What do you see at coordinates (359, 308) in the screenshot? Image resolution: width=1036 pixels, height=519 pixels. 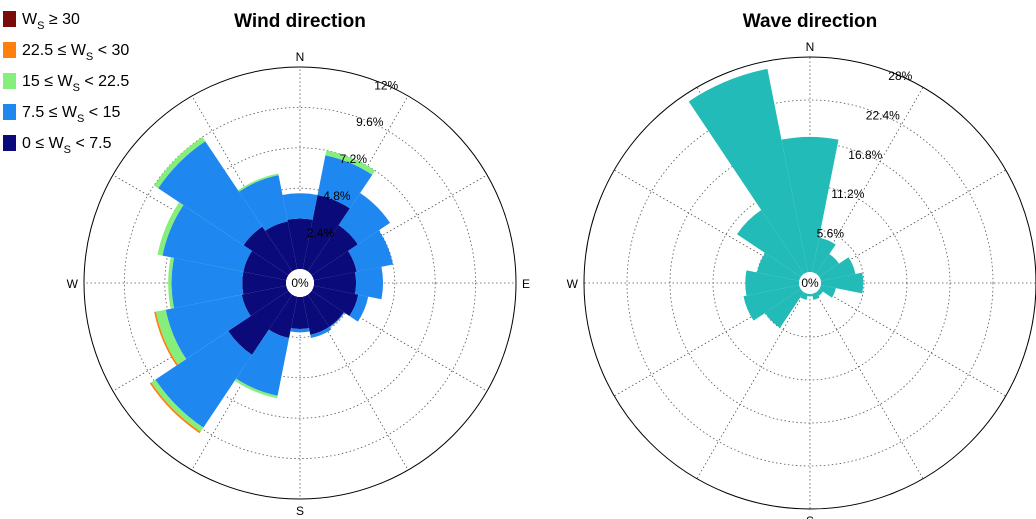 I see `wind-bar-ese-s1` at bounding box center [359, 308].